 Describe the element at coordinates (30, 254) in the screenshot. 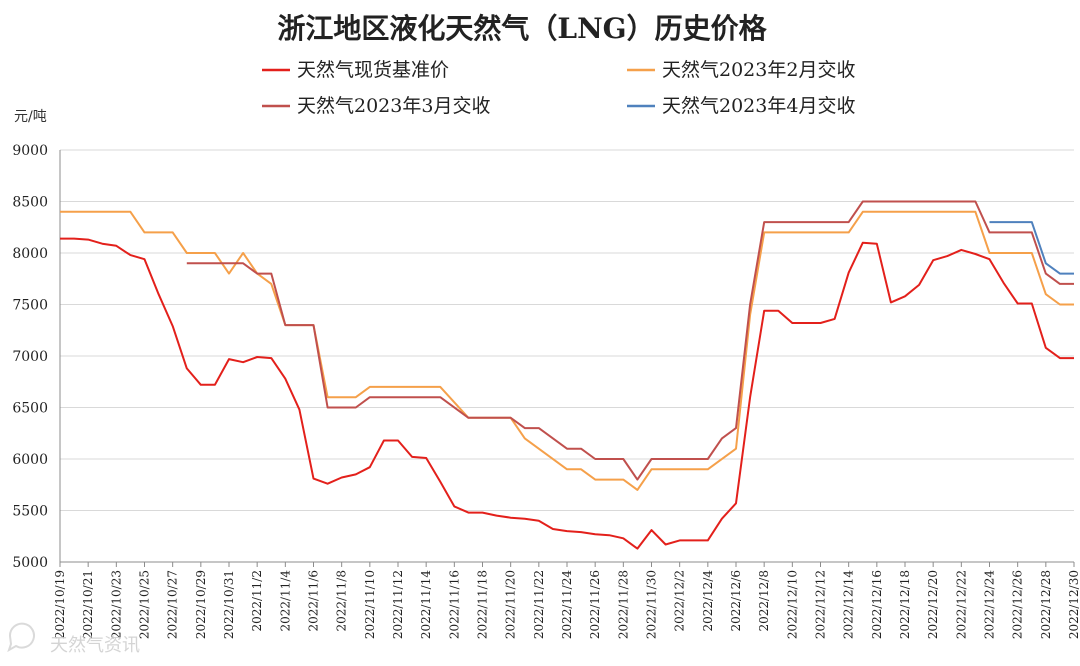

I see `y-tick-label: 8000` at that location.